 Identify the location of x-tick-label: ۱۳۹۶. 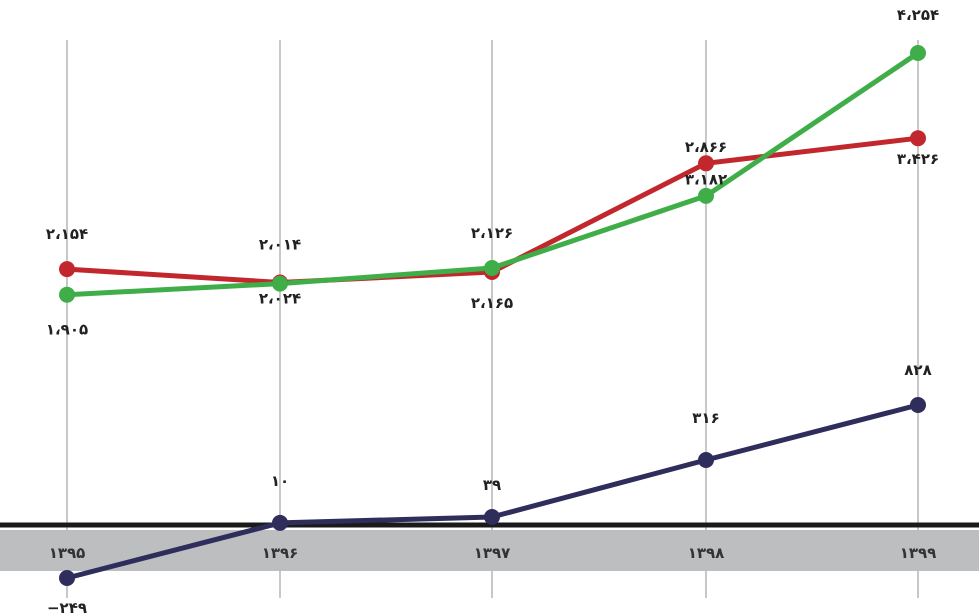
(280, 553).